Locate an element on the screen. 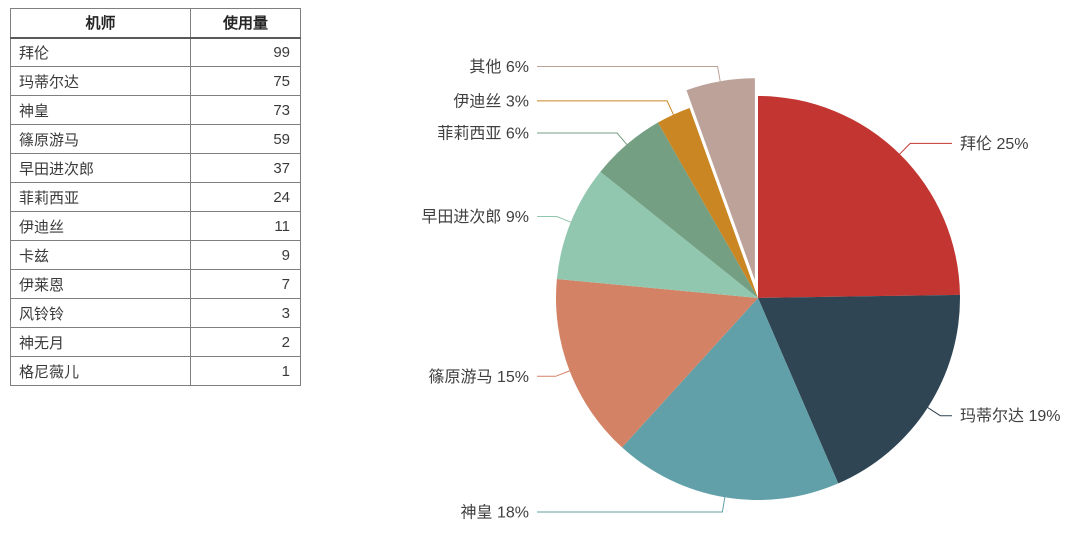  pie-label: 玛蒂尔达 19% is located at coordinates (1010, 416).